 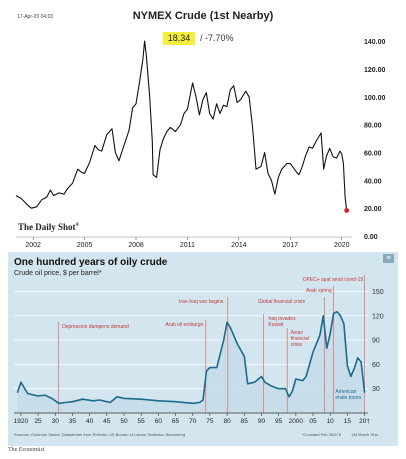 What do you see at coordinates (107, 421) in the screenshot?
I see `bottom-x-tick-label: 45` at bounding box center [107, 421].